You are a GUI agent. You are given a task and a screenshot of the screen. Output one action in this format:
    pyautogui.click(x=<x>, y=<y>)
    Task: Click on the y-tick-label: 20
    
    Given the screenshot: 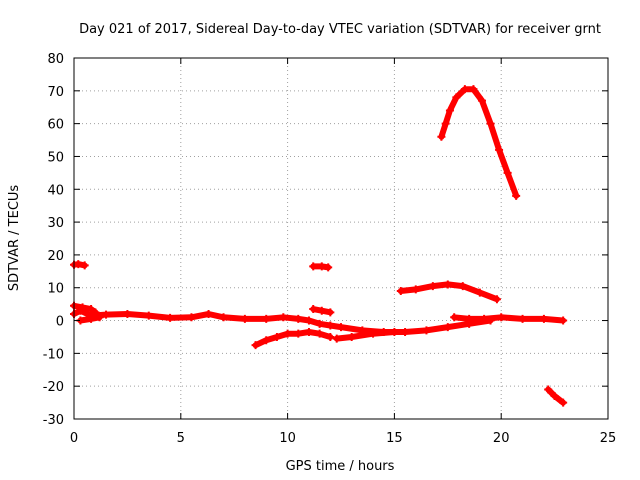 What is the action you would take?
    pyautogui.click(x=55, y=256)
    